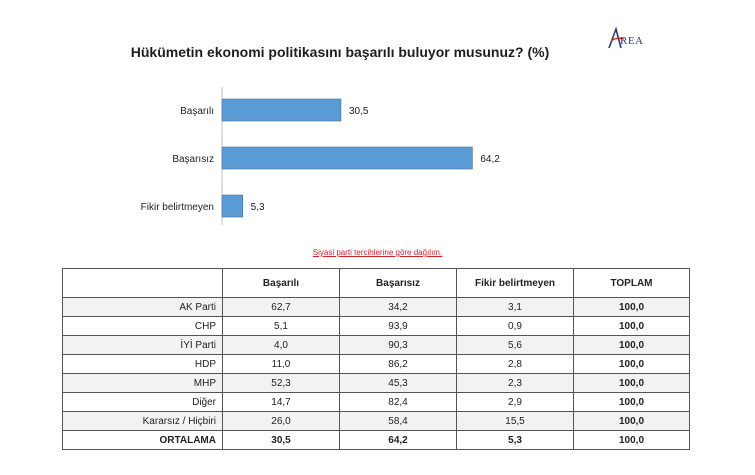 This screenshot has height=475, width=755. What do you see at coordinates (515, 345) in the screenshot?
I see `table-cell: 5,6` at bounding box center [515, 345].